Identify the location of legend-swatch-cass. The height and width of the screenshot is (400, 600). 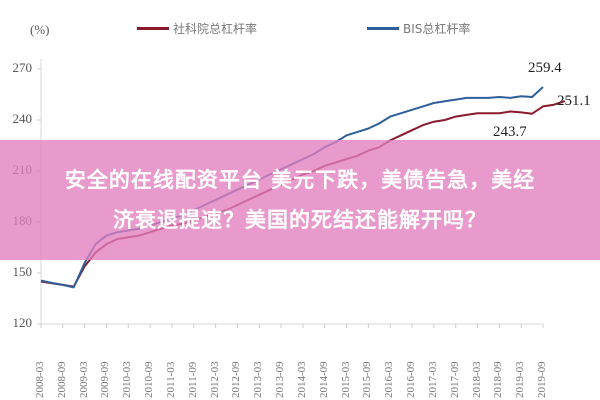
(153, 28).